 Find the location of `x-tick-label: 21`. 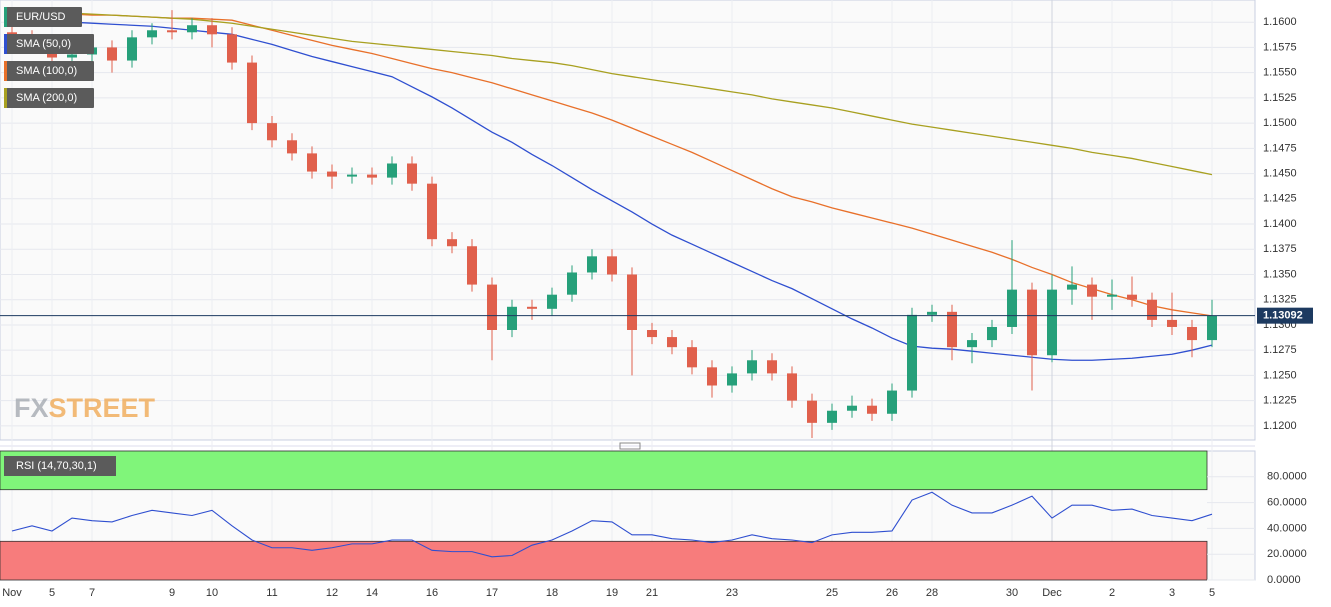

x-tick-label: 21 is located at coordinates (652, 593).